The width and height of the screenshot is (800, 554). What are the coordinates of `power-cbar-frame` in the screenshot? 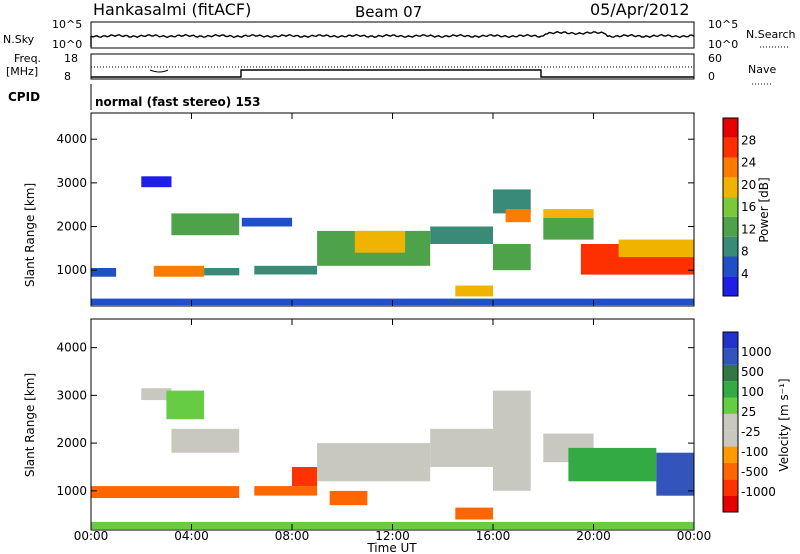 It's located at (730, 207).